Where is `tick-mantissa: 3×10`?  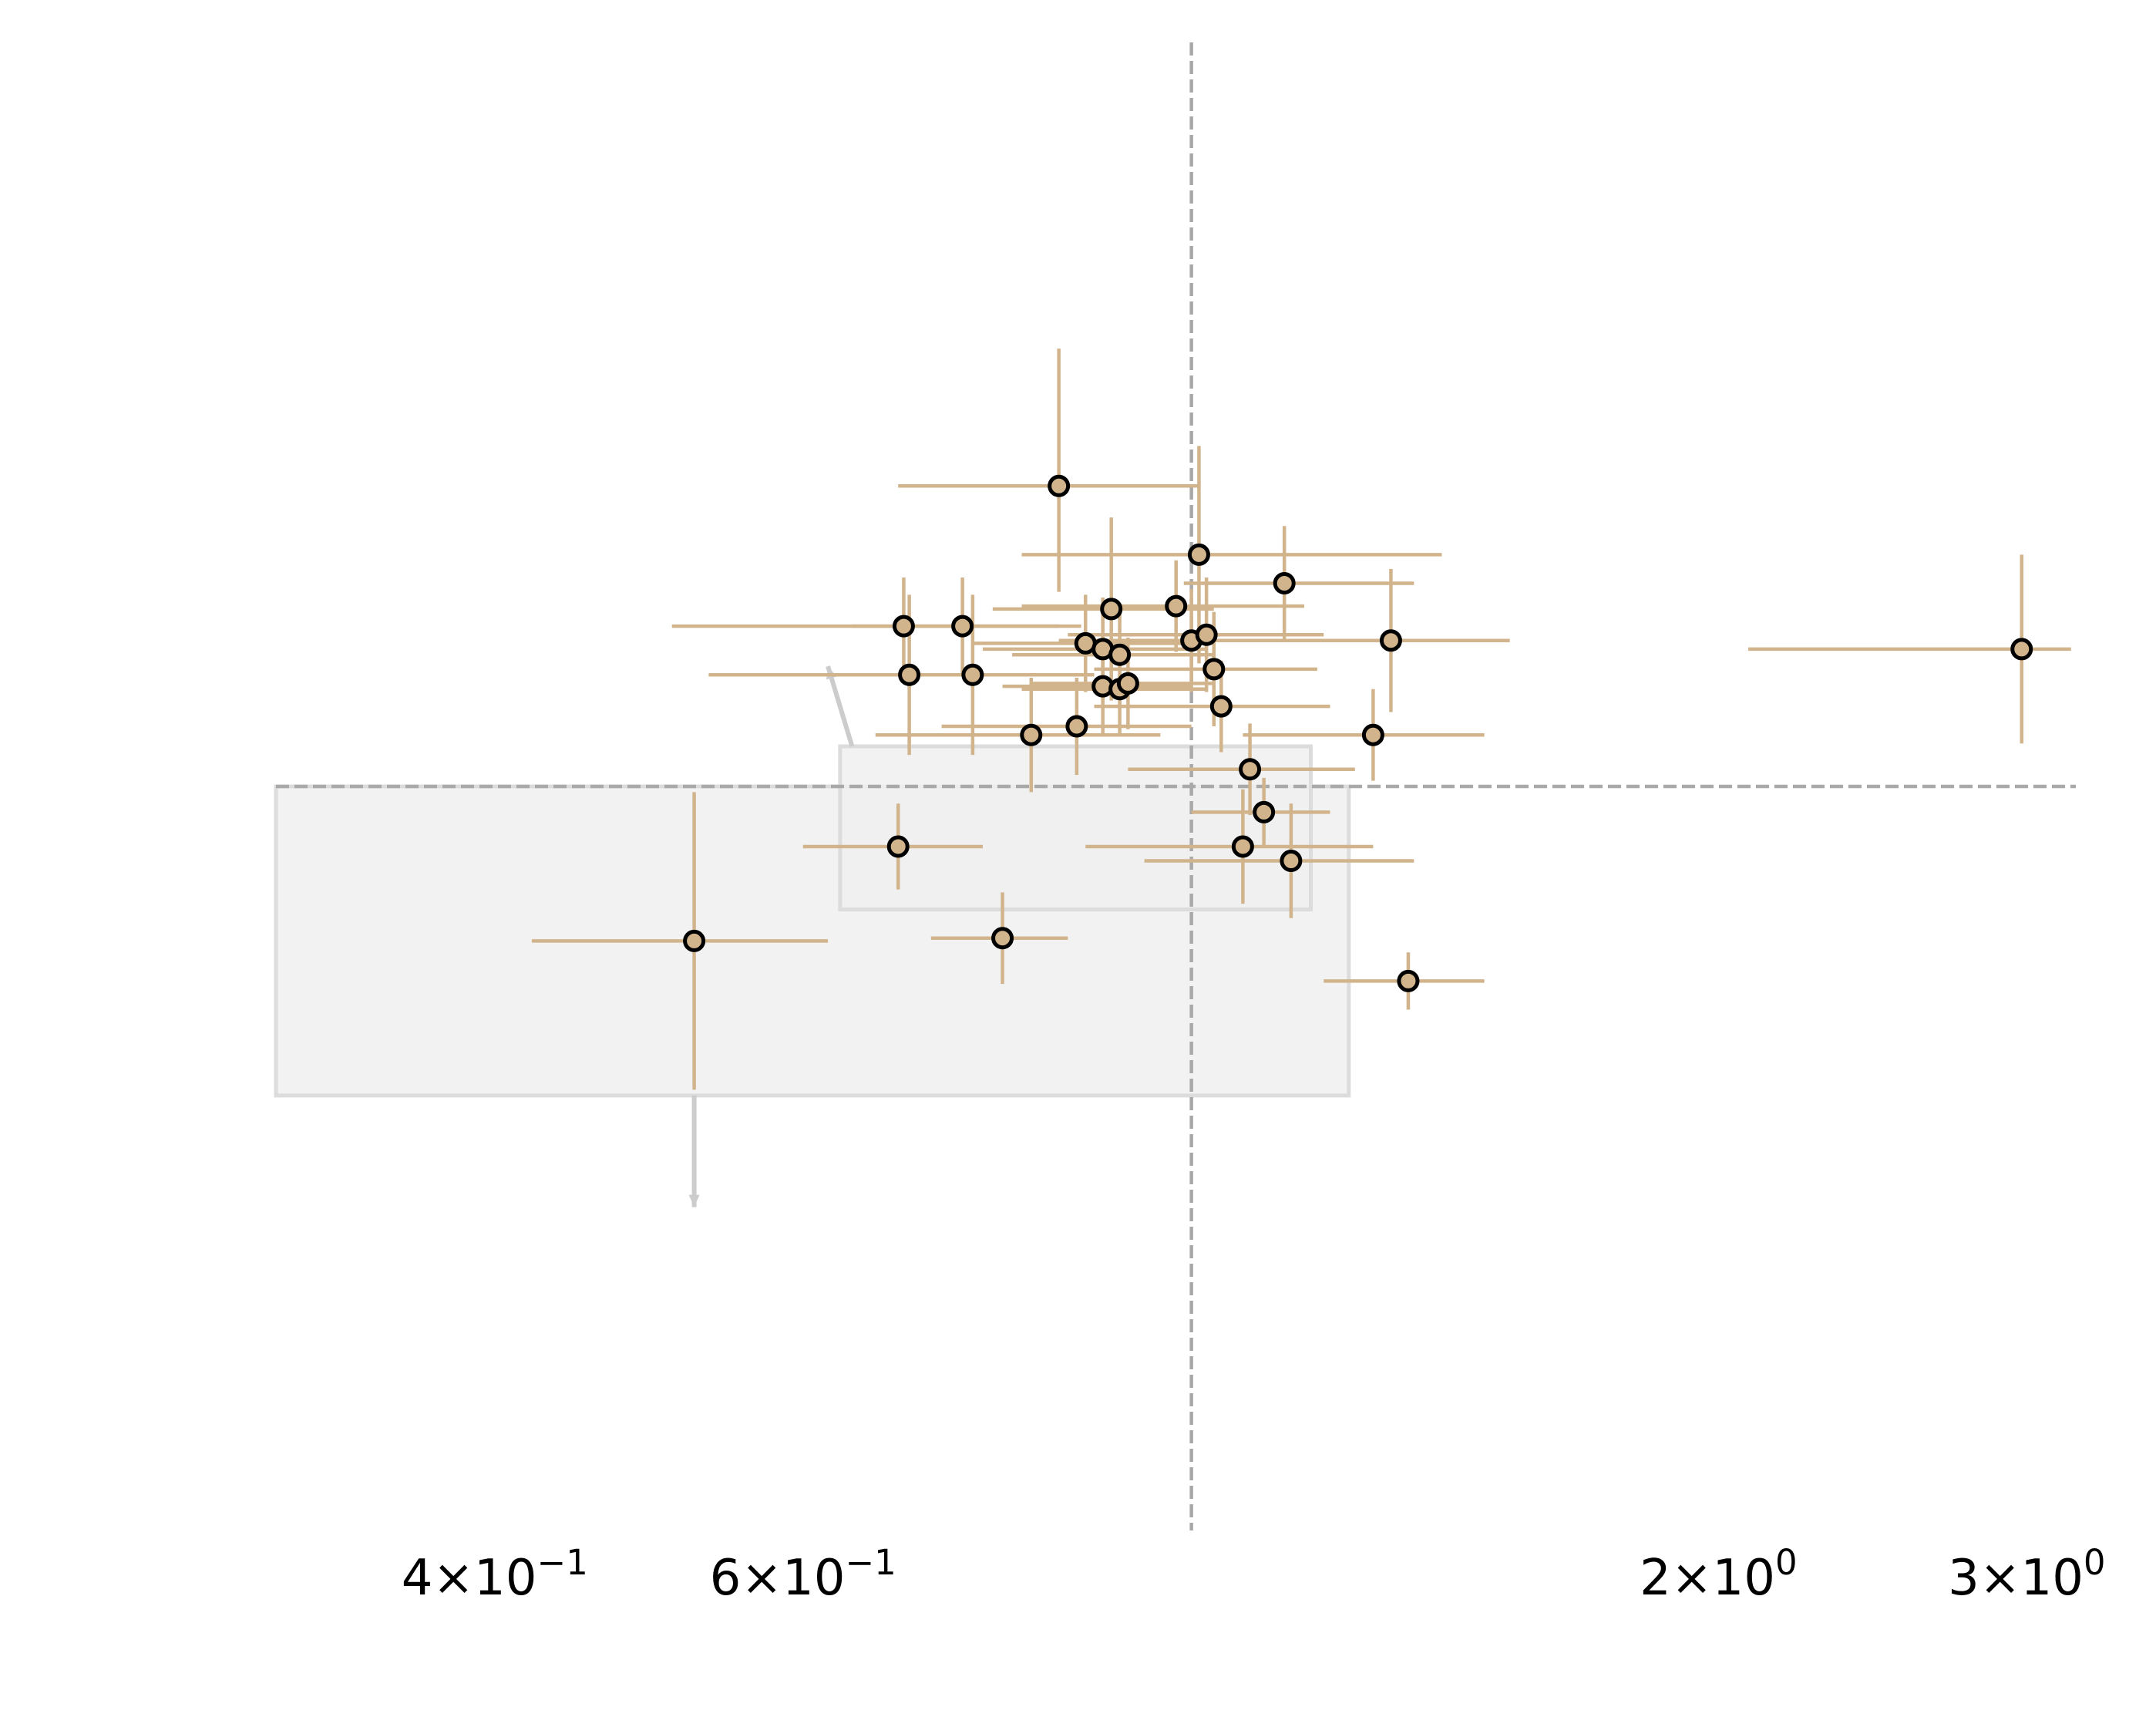
tick-mantissa: 3×10 is located at coordinates (2016, 1578).